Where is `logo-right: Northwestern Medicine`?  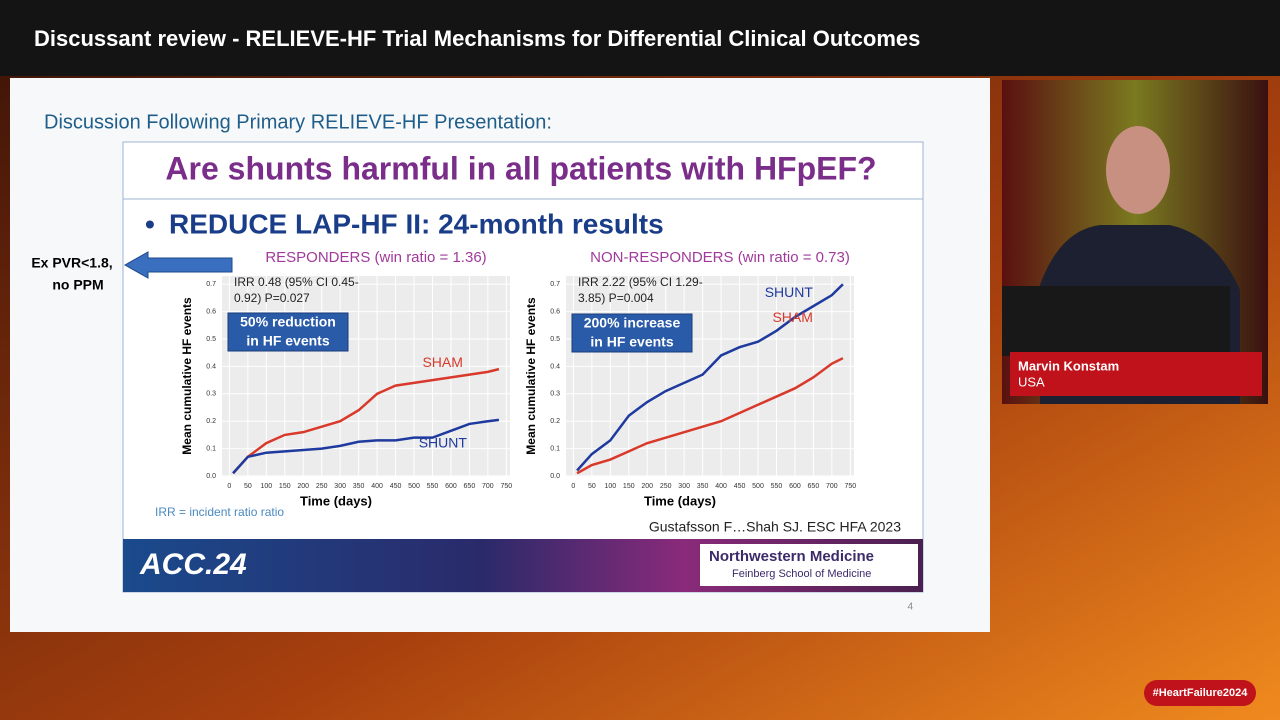 logo-right: Northwestern Medicine is located at coordinates (791, 556).